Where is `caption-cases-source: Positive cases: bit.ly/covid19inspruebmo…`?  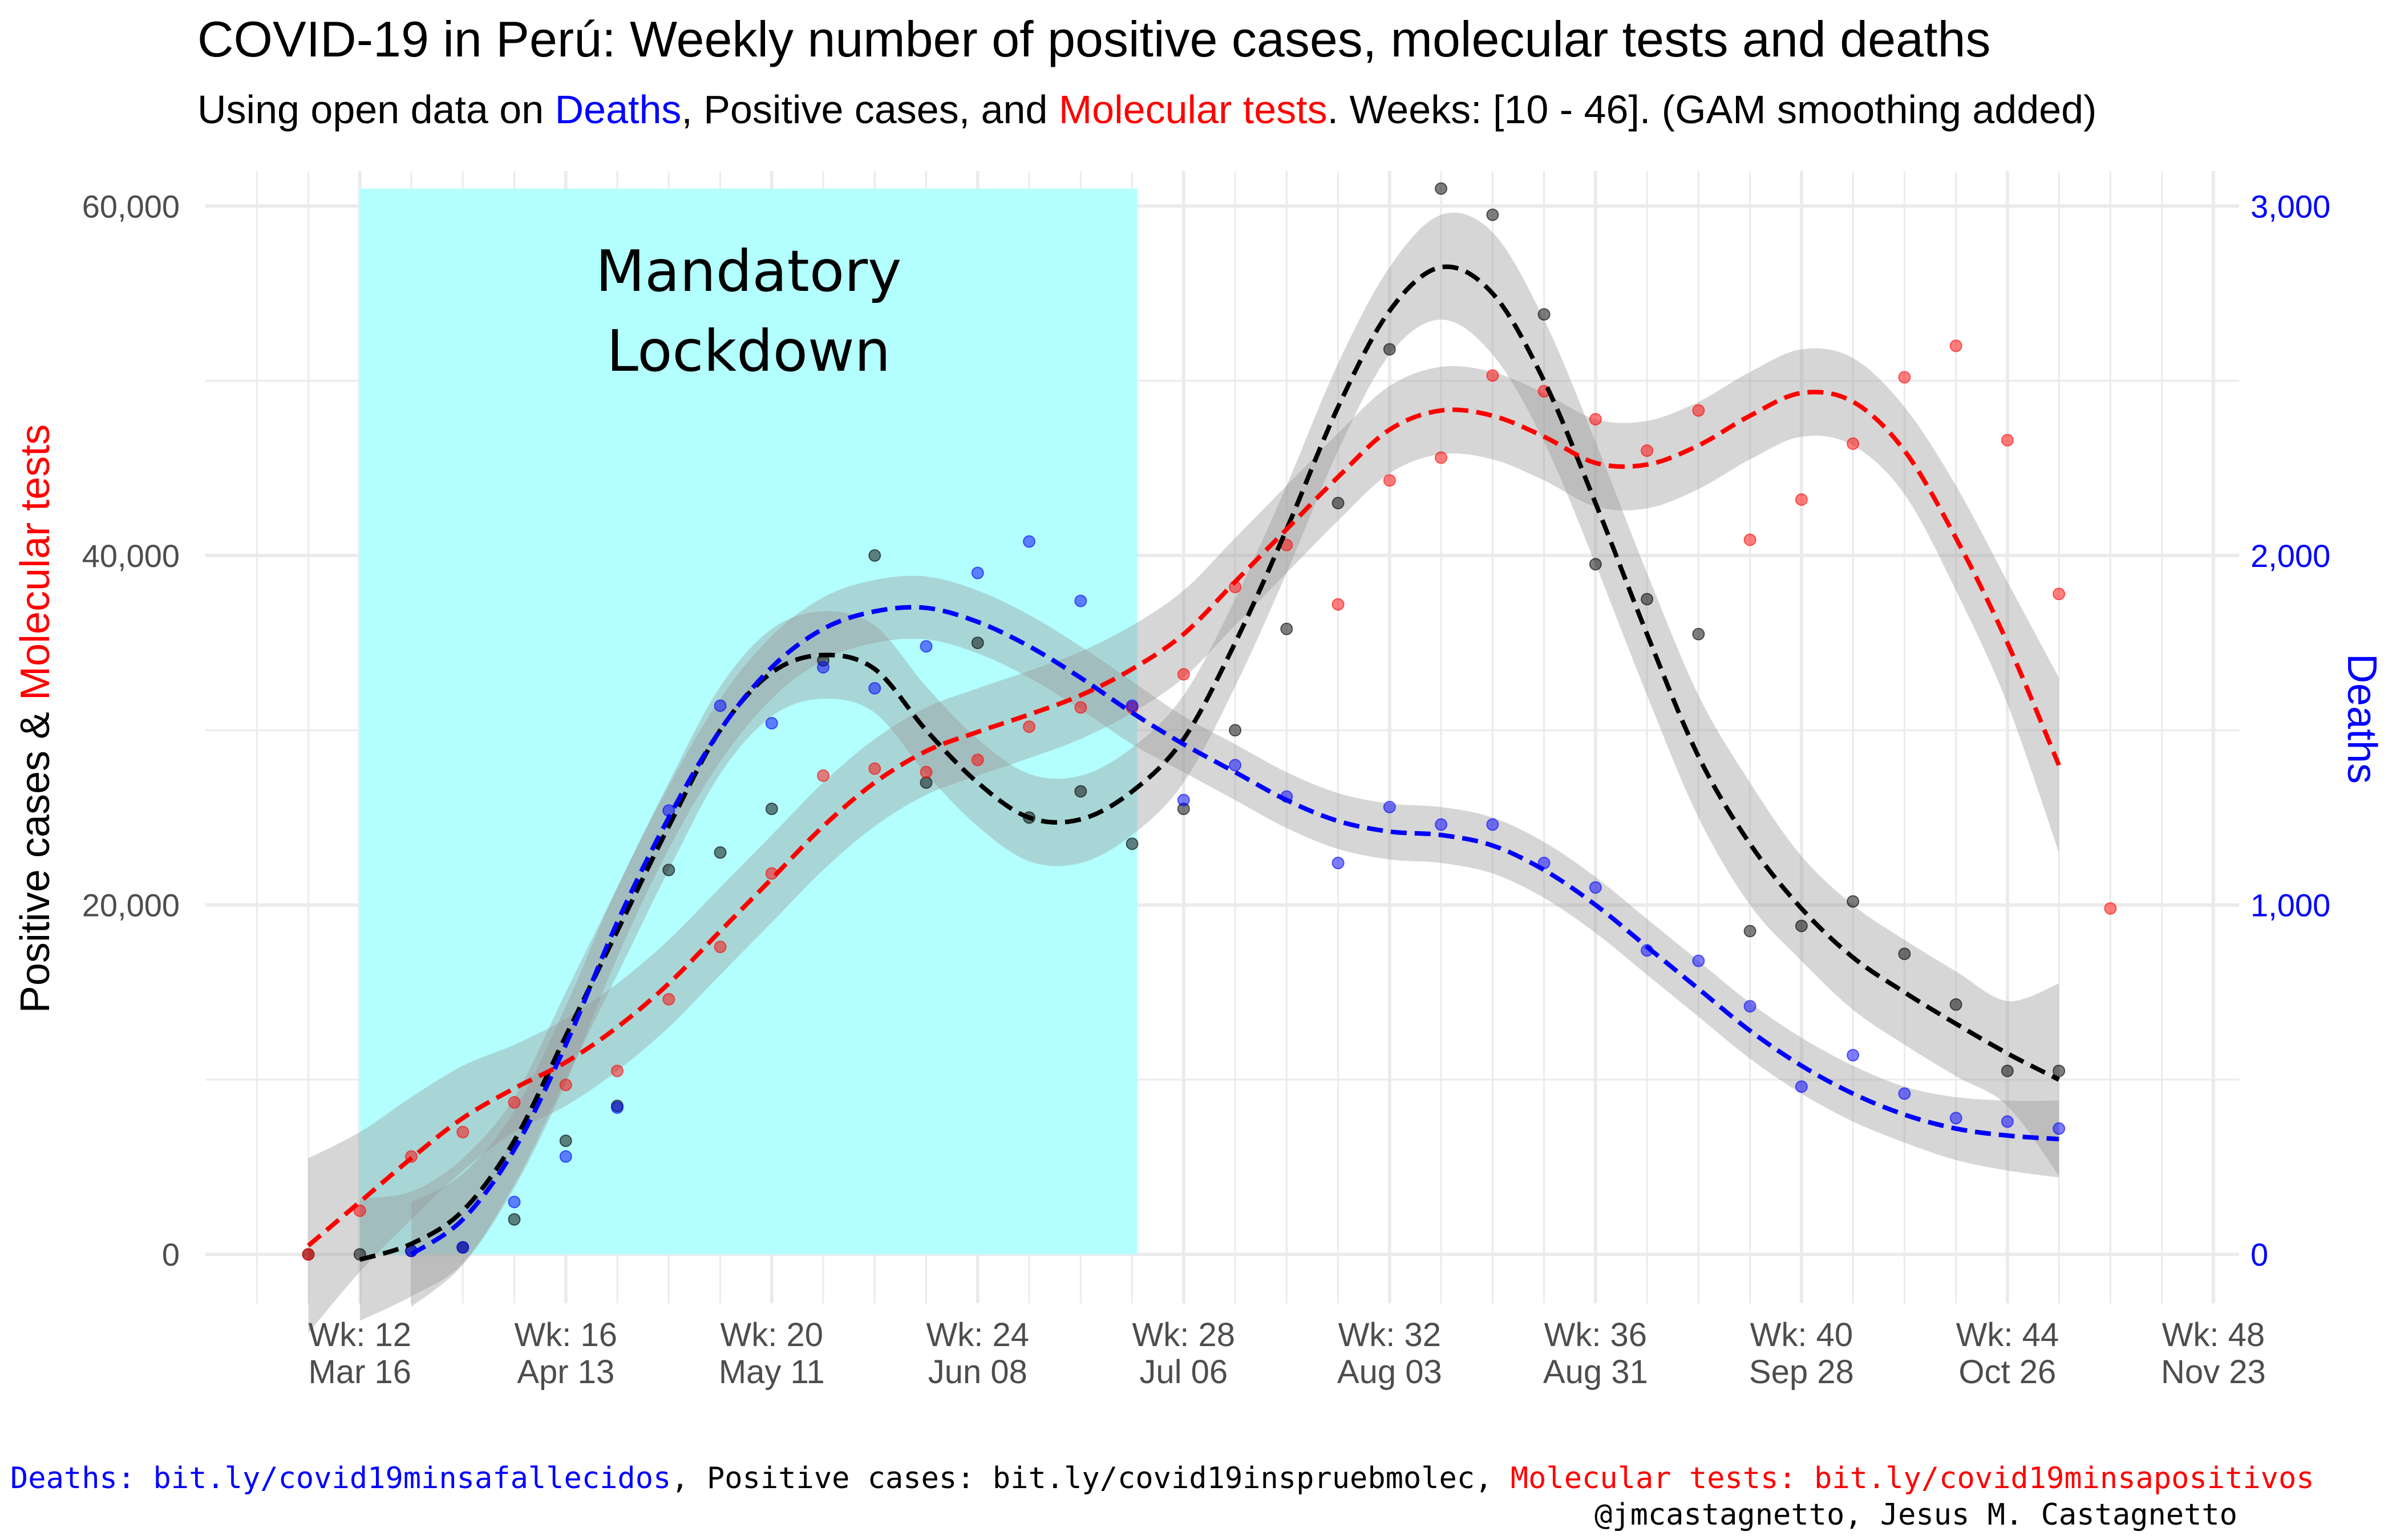 caption-cases-source: Positive cases: bit.ly/covid19inspruebmo… is located at coordinates (1090, 1478).